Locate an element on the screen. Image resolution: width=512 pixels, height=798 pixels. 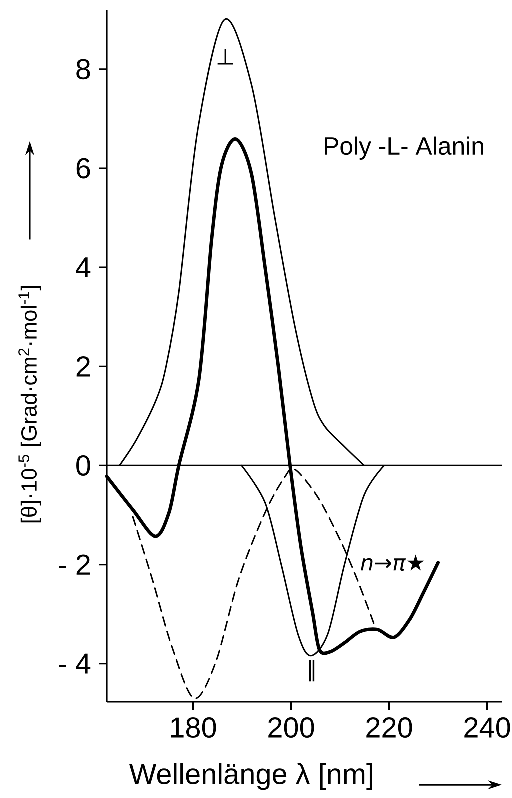
x-tick-label: 180 is located at coordinates (193, 728).